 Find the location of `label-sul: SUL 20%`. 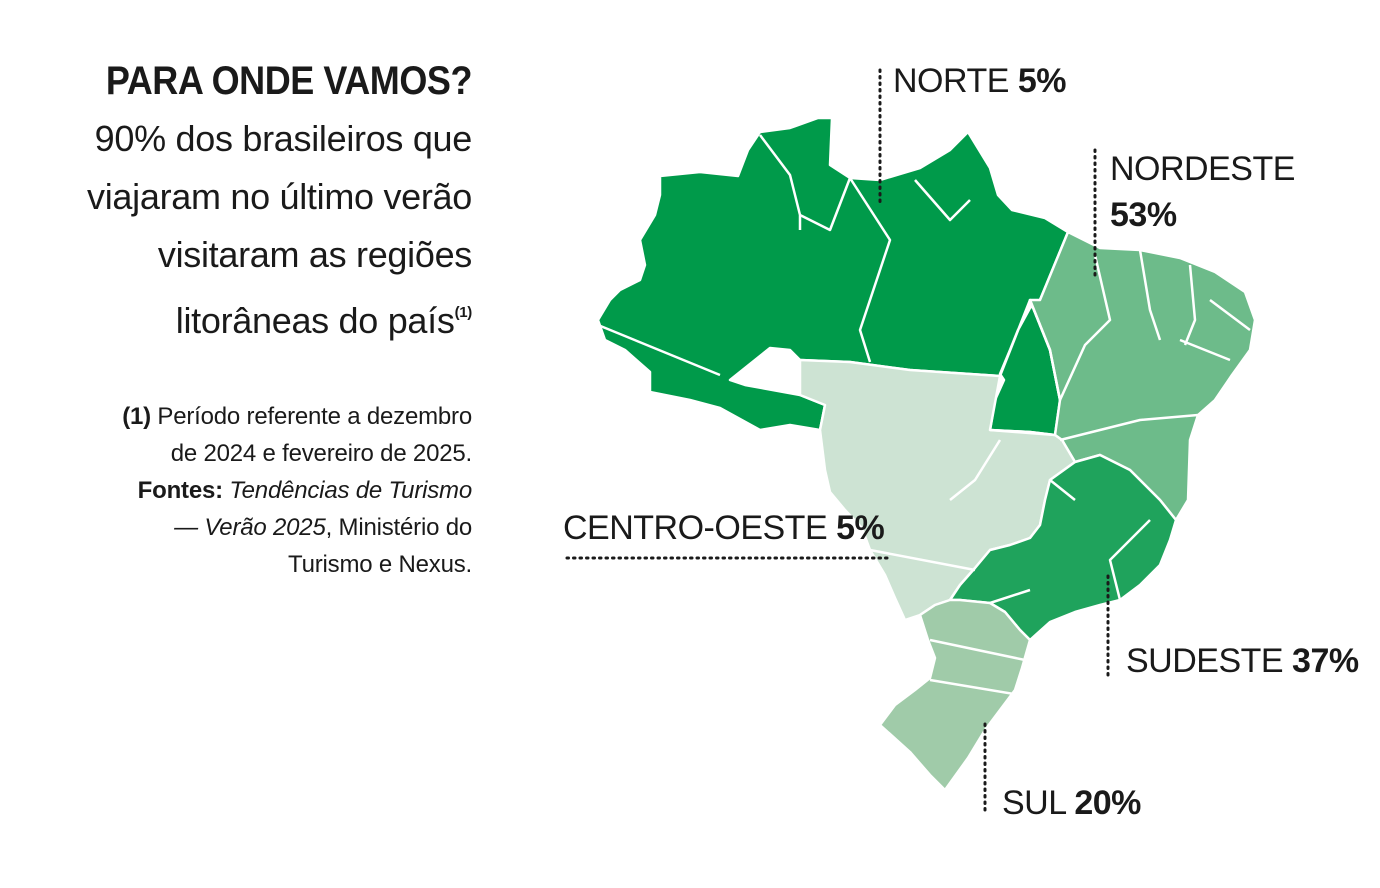

label-sul: SUL 20% is located at coordinates (1071, 803).